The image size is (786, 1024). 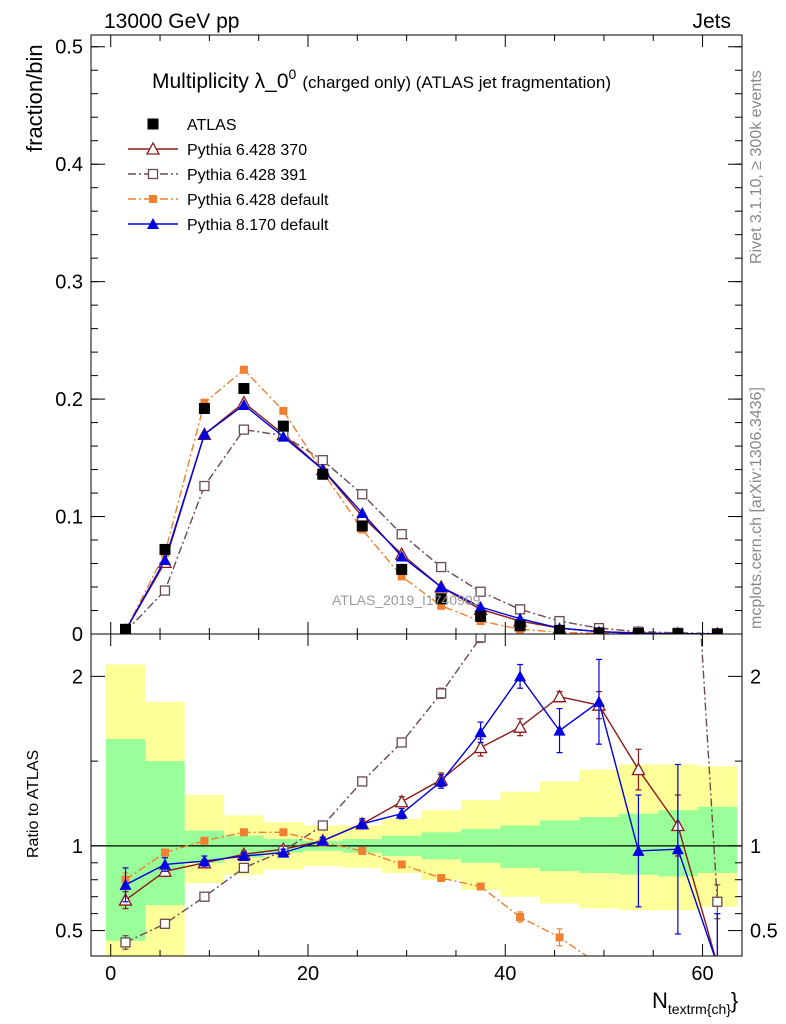 What do you see at coordinates (69, 518) in the screenshot?
I see `y-tick-label: 0.1` at bounding box center [69, 518].